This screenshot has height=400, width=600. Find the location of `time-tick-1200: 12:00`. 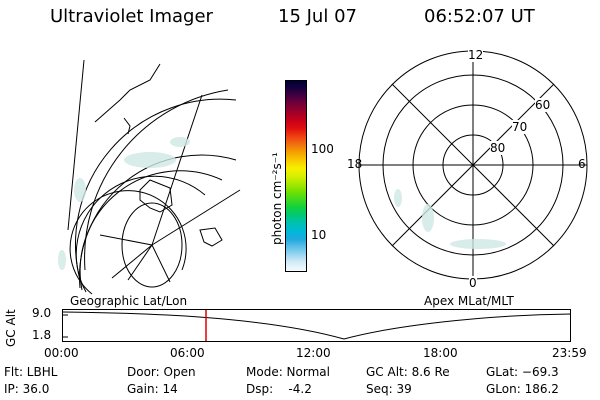

time-tick-1200: 12:00 is located at coordinates (313, 353).